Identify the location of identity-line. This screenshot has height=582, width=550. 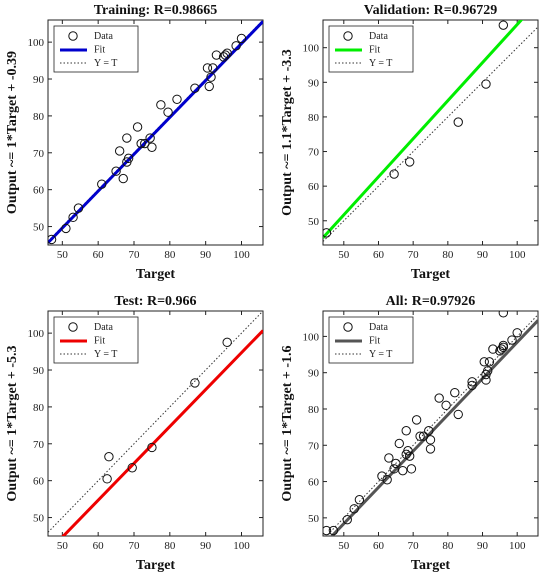
(430, 134).